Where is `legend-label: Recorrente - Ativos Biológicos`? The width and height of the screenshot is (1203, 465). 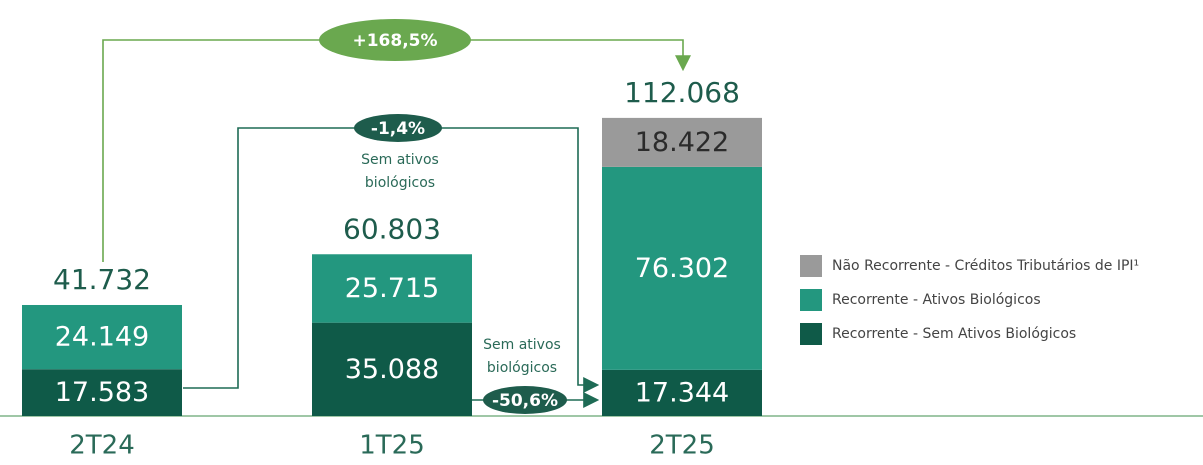 legend-label: Recorrente - Ativos Biológicos is located at coordinates (936, 300).